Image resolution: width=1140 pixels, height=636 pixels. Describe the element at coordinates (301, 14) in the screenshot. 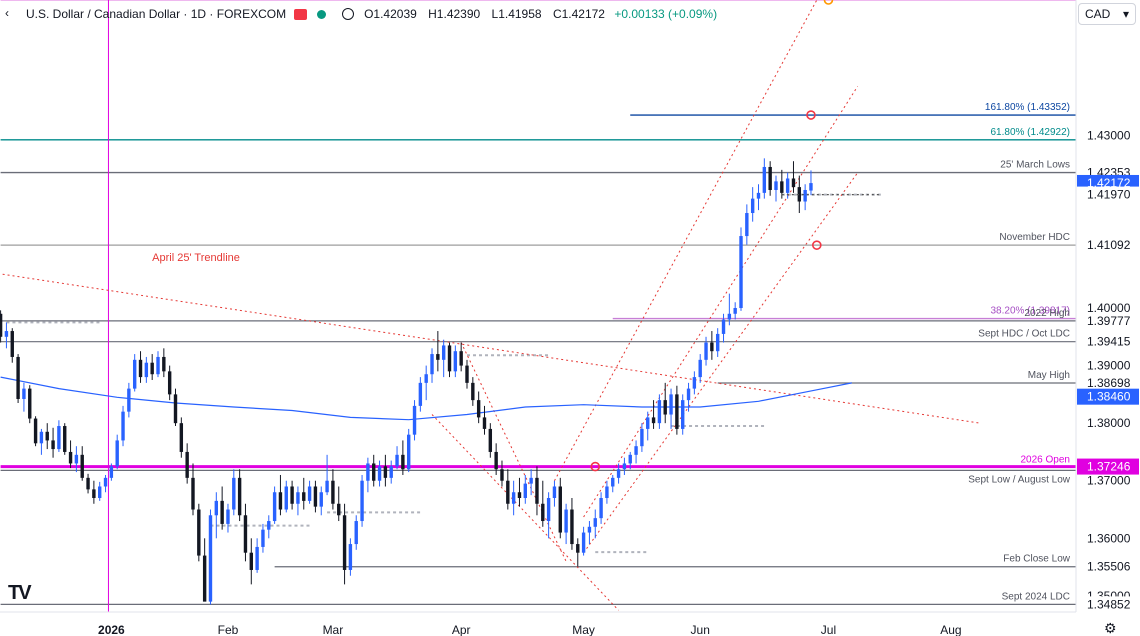

I see `flag-icon` at that location.